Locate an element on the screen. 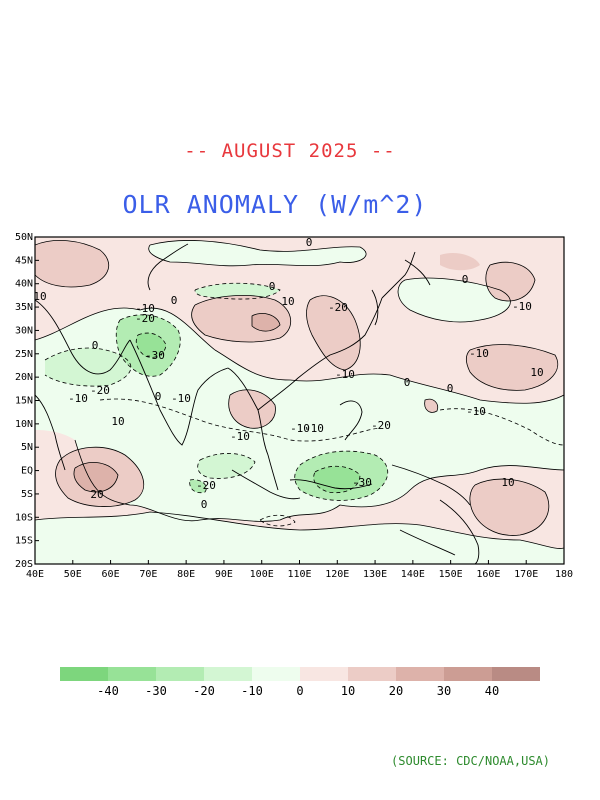 This screenshot has height=800, width=600. lon-tick-label: 110E is located at coordinates (299, 574).